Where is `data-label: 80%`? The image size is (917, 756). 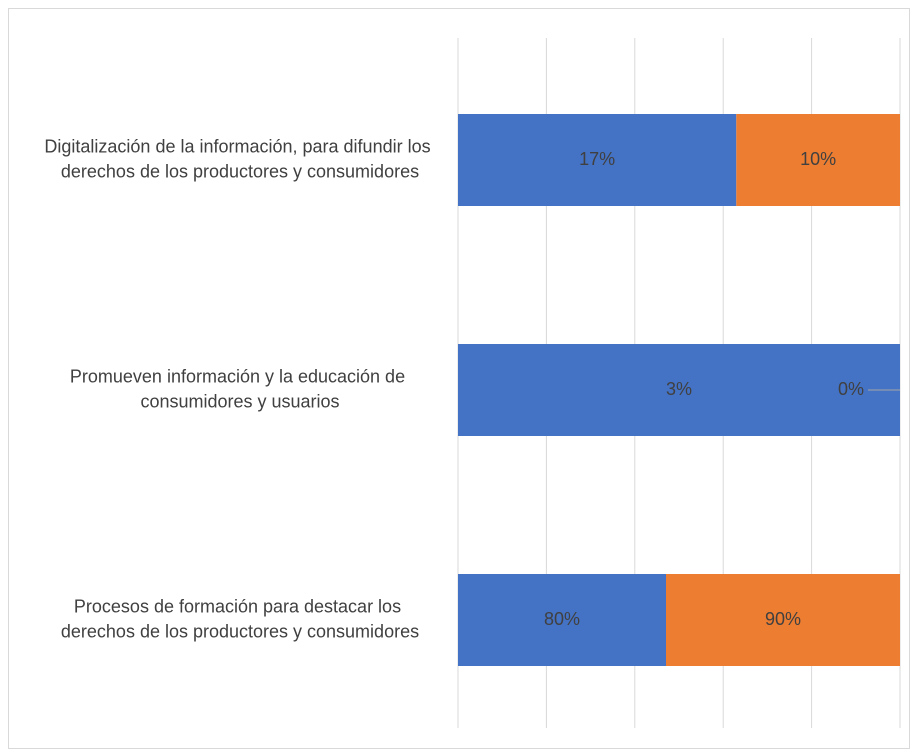
data-label: 80% is located at coordinates (562, 619).